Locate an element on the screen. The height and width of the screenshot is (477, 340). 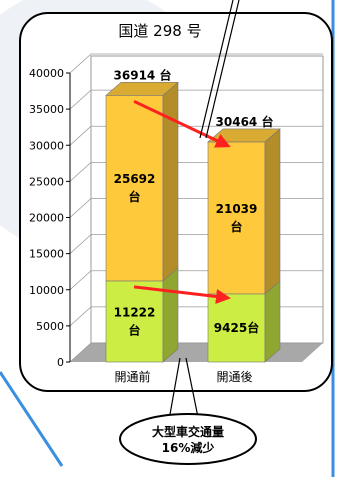
change-arrows is located at coordinates (182, 201).